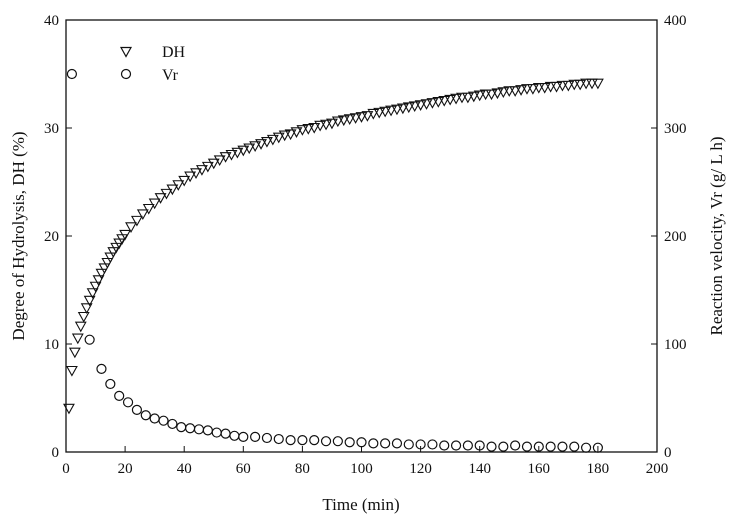 The image size is (737, 522). What do you see at coordinates (51, 21) in the screenshot?
I see `y-left-tick-label: 40` at bounding box center [51, 21].